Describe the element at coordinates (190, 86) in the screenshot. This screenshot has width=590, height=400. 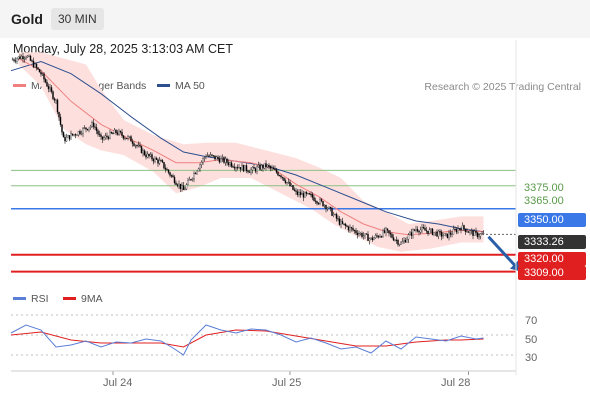
I see `legend-ma50-label: MA 50` at that location.